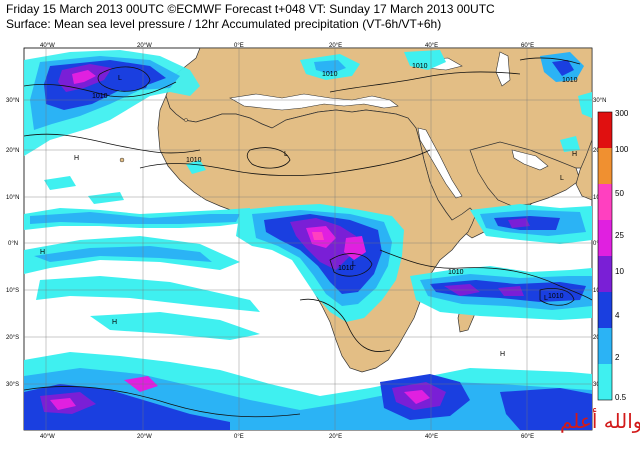 The width and height of the screenshot is (640, 450). Describe the element at coordinates (622, 113) in the screenshot. I see `legend-label: 300` at that location.